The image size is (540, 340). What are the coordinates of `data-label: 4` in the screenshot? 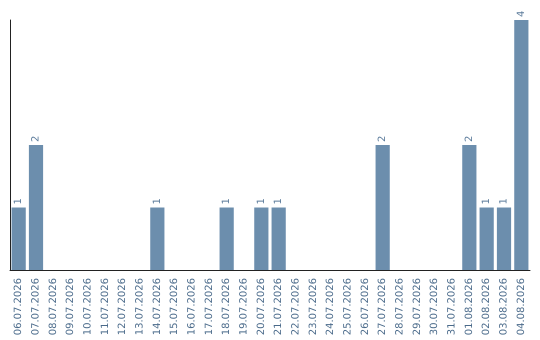 It's located at (521, 13).